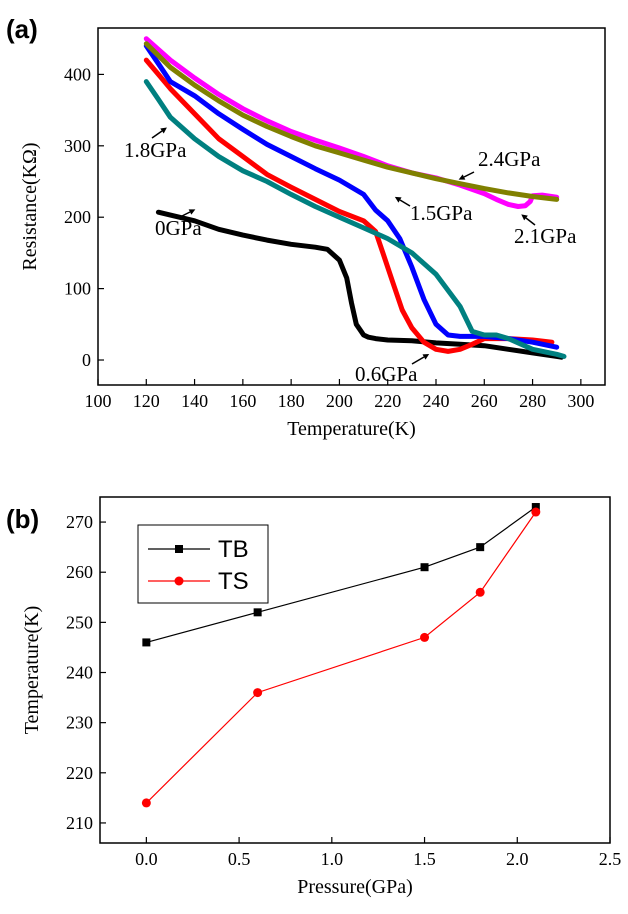 The width and height of the screenshot is (628, 914). What do you see at coordinates (239, 859) in the screenshot?
I see `x-tick-label: 0.5` at bounding box center [239, 859].